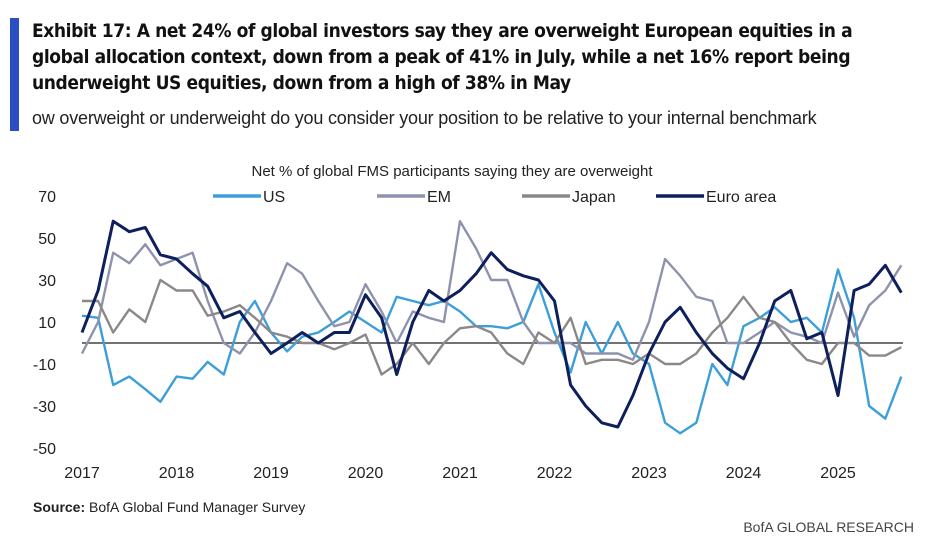  I want to click on legend-item-euro-area: Euro area, so click(716, 197).